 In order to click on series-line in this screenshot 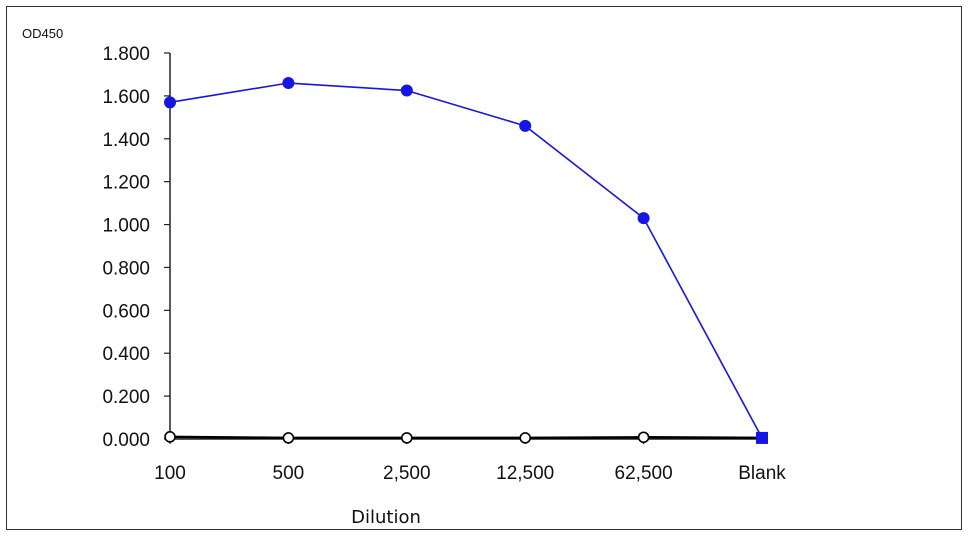, I will do `click(466, 437)`.